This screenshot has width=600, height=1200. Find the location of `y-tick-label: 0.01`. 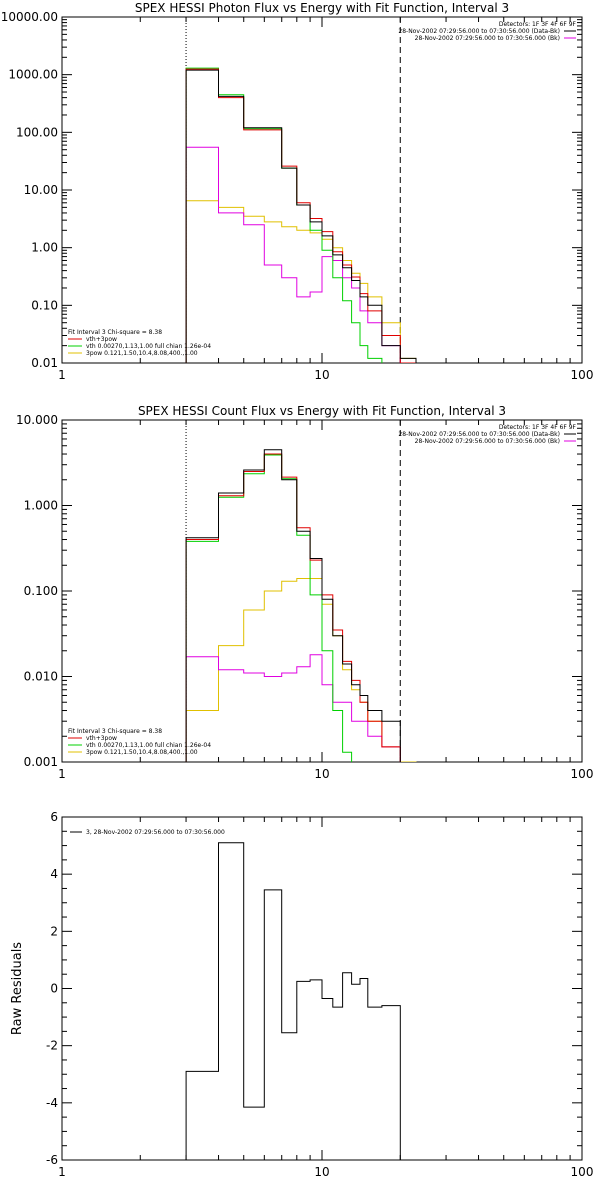

y-tick-label: 0.01 is located at coordinates (44, 363).